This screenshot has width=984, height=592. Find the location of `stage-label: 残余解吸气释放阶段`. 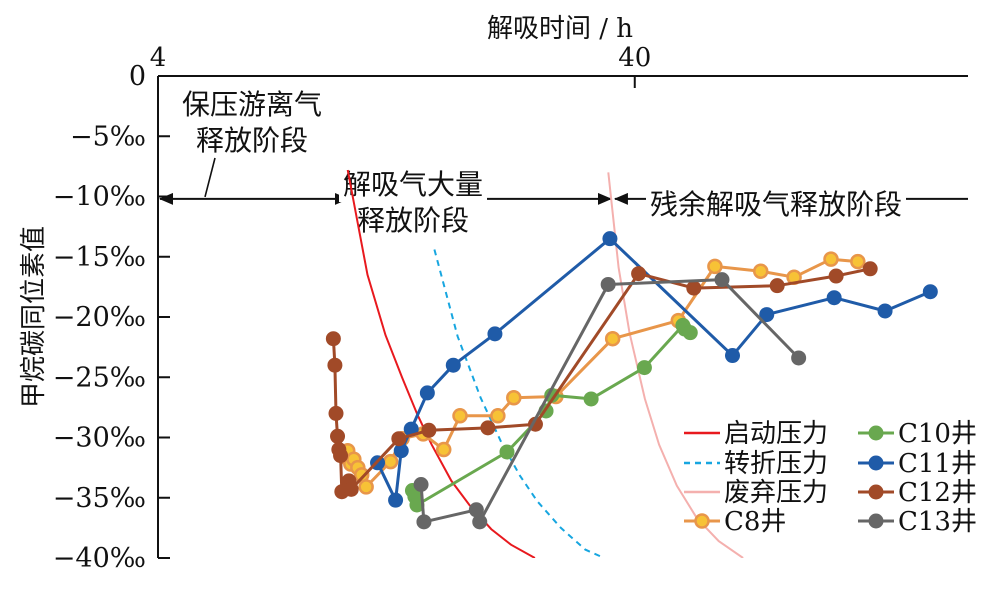

stage-label: 残余解吸气释放阶段 is located at coordinates (776, 204).